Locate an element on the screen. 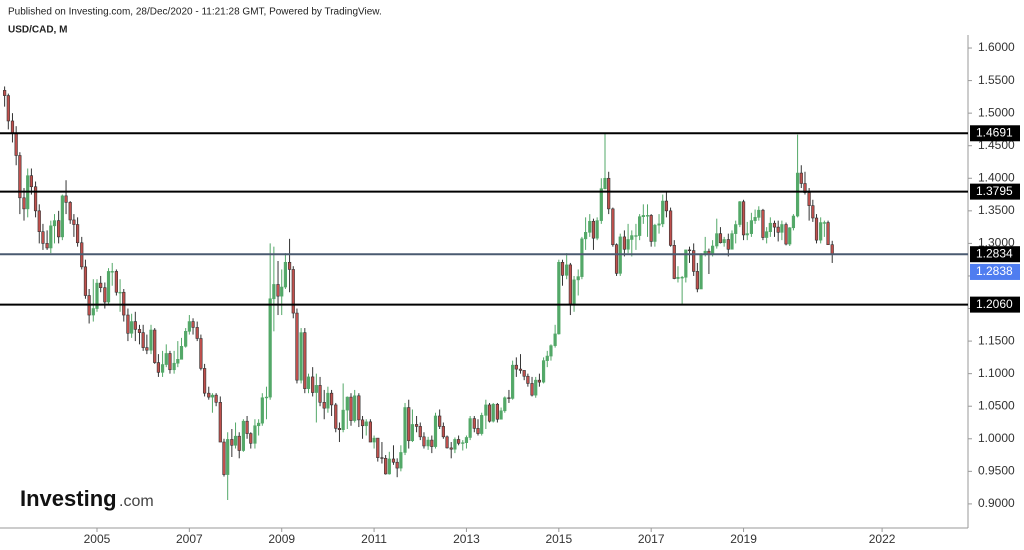  symbol-label: USD/CAD, M is located at coordinates (37, 30).